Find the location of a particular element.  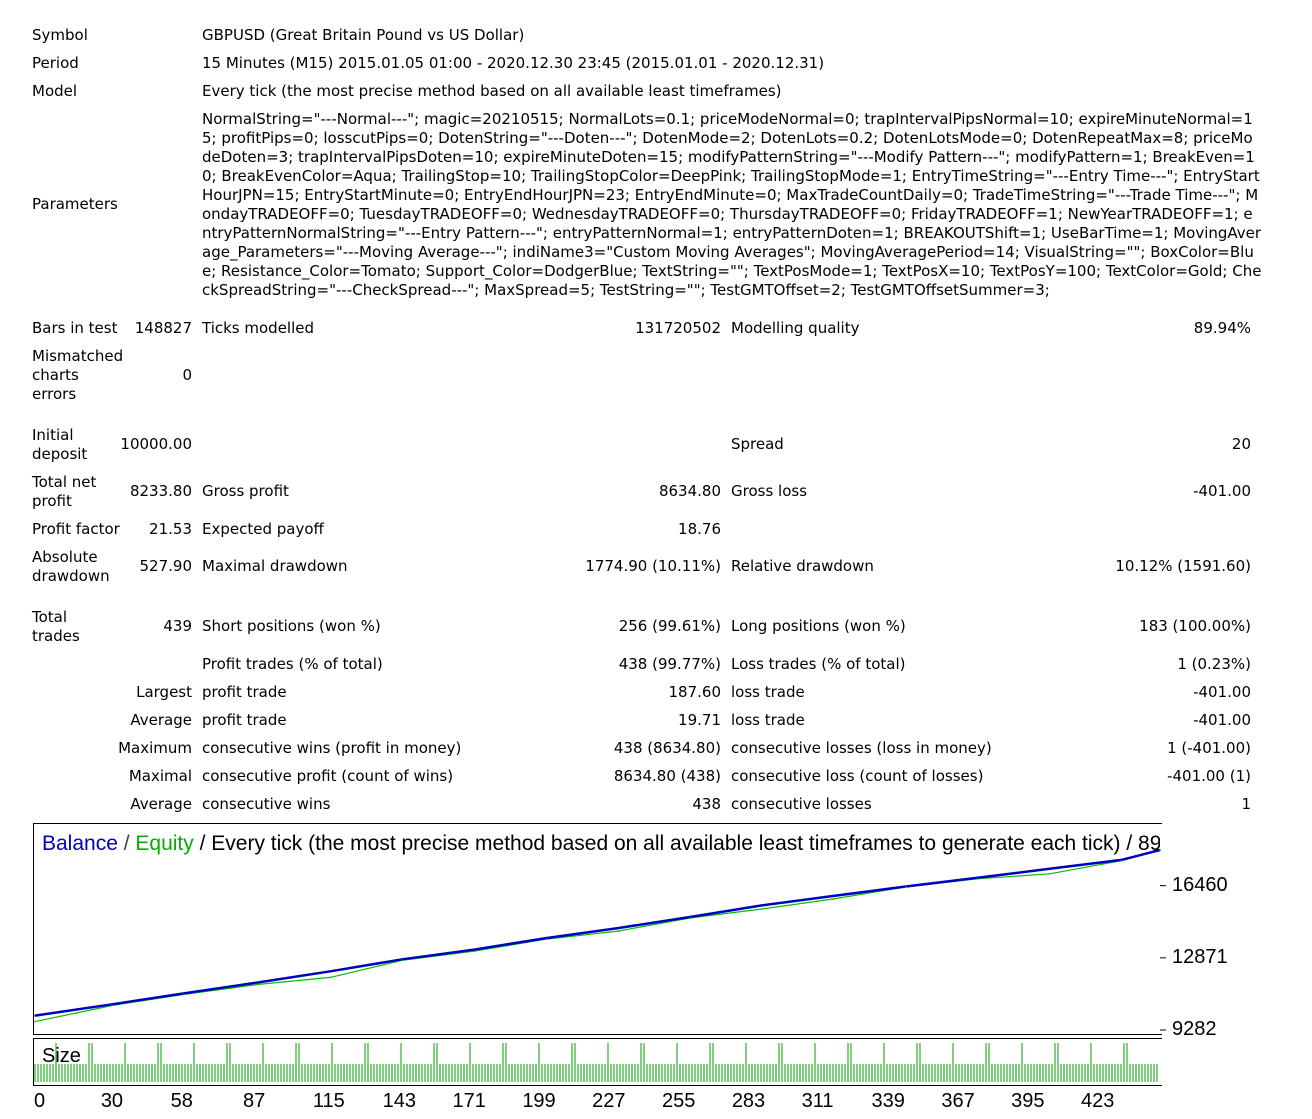

payoff-value: 18.76 is located at coordinates (699, 529).